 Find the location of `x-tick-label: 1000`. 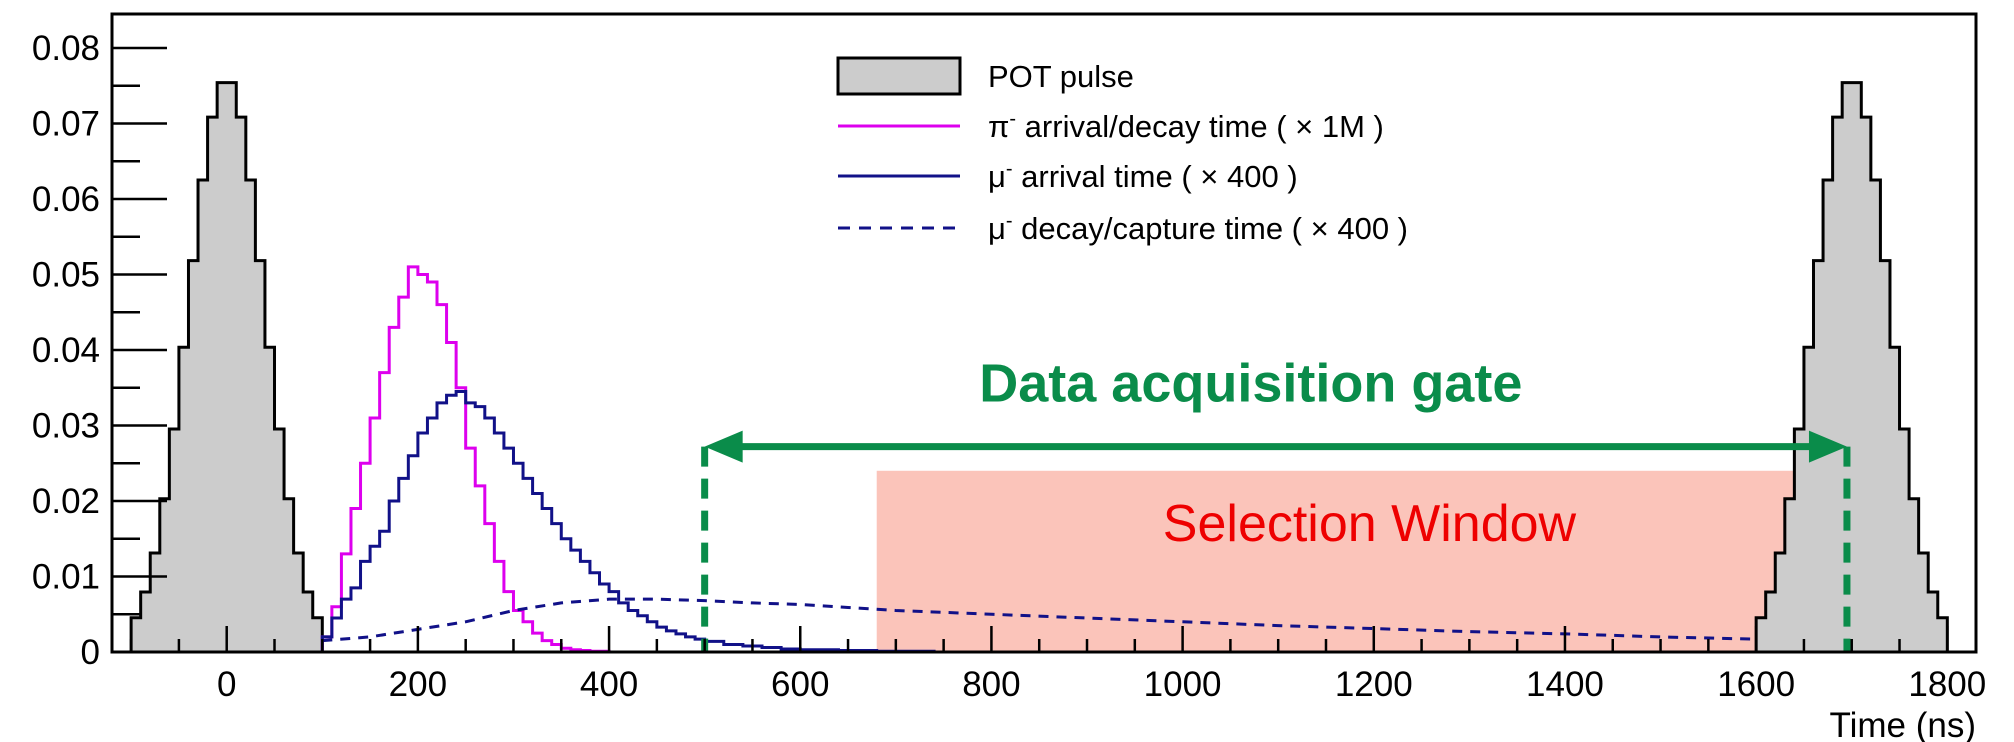

x-tick-label: 1000 is located at coordinates (1183, 684).